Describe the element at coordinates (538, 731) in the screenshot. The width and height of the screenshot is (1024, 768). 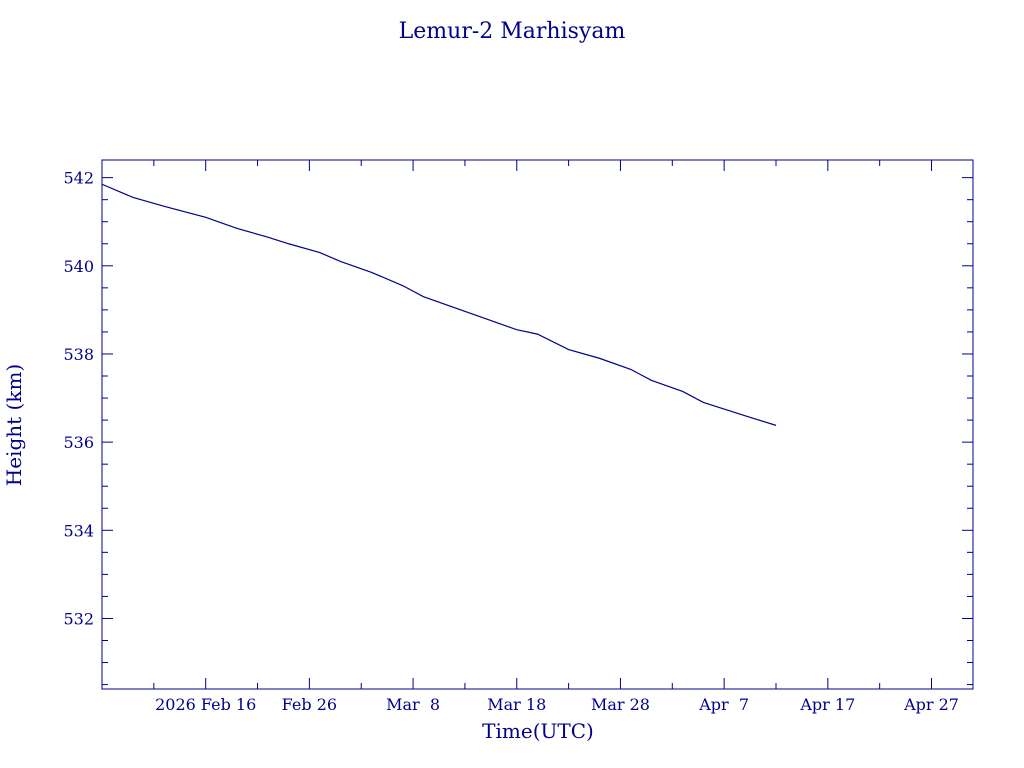
I see `x-axis-title: Time(UTC)` at that location.